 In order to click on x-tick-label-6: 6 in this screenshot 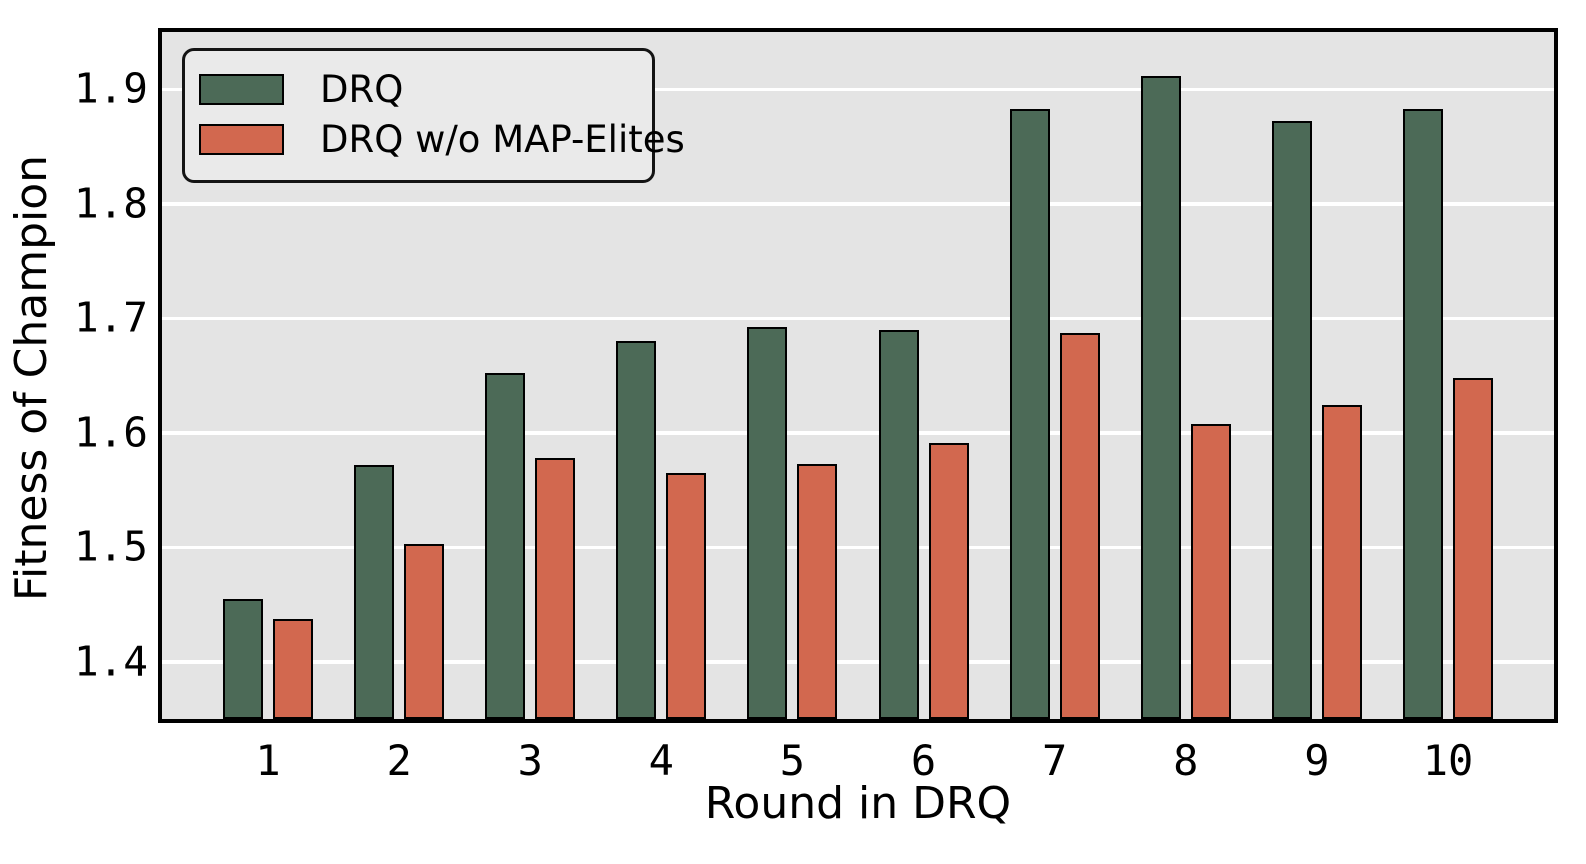, I will do `click(923, 760)`.